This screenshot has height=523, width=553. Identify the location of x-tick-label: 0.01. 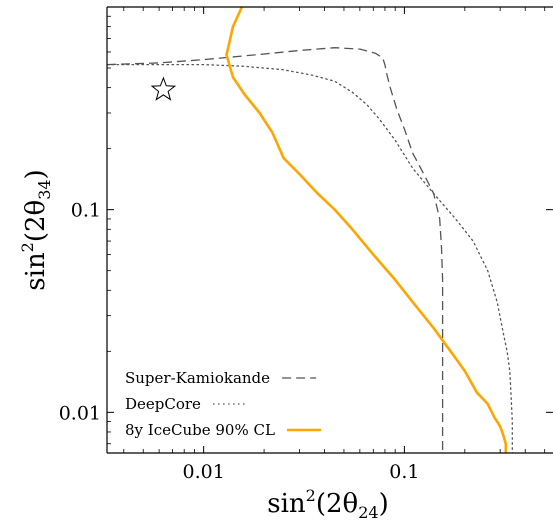
(203, 472).